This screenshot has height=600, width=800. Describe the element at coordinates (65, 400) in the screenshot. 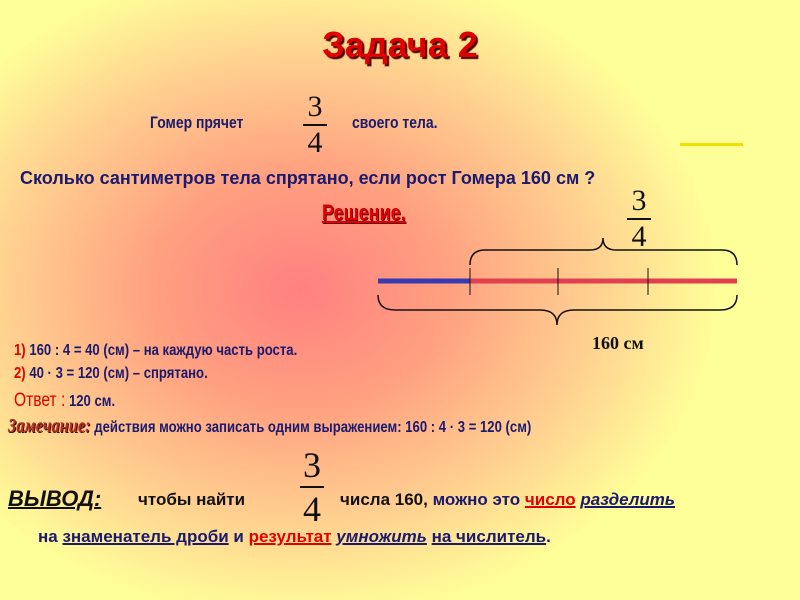

I see `answer: Ответ : 120 см.` at that location.